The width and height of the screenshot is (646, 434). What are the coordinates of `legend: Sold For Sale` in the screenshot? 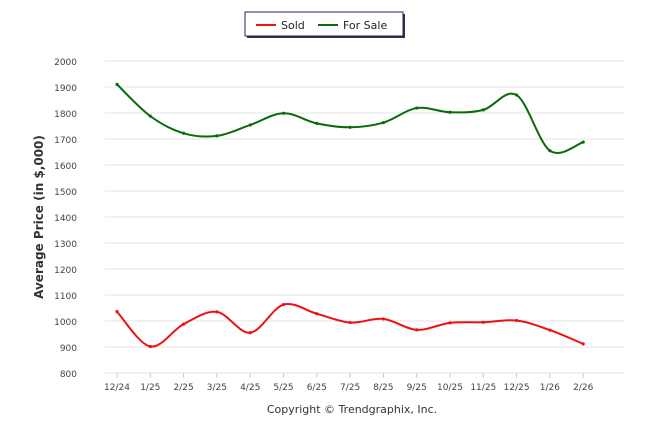 It's located at (324, 24).